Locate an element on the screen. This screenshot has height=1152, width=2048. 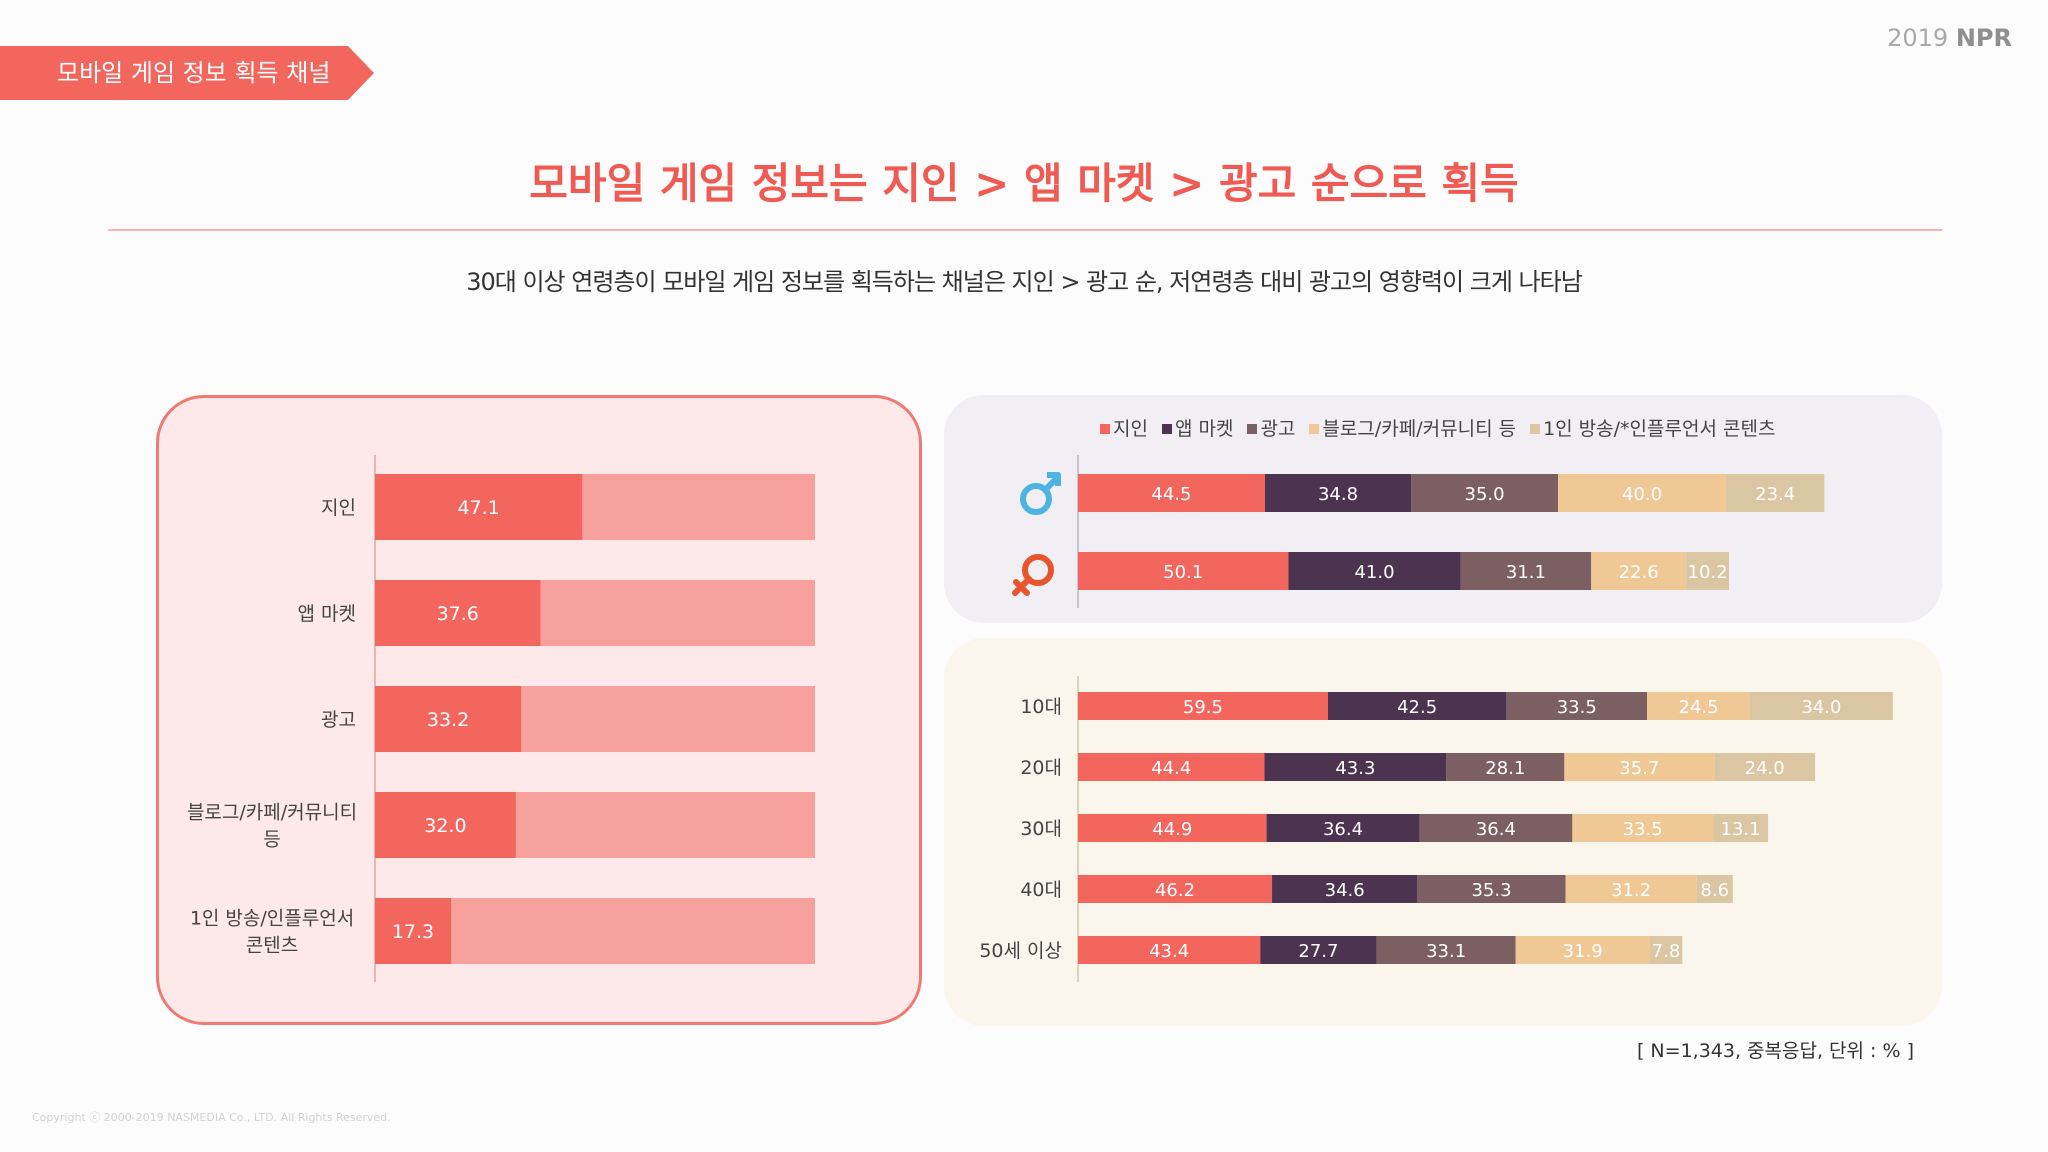
legend-item: 블로그/카페/커뮤니티 등 is located at coordinates (1412, 429).